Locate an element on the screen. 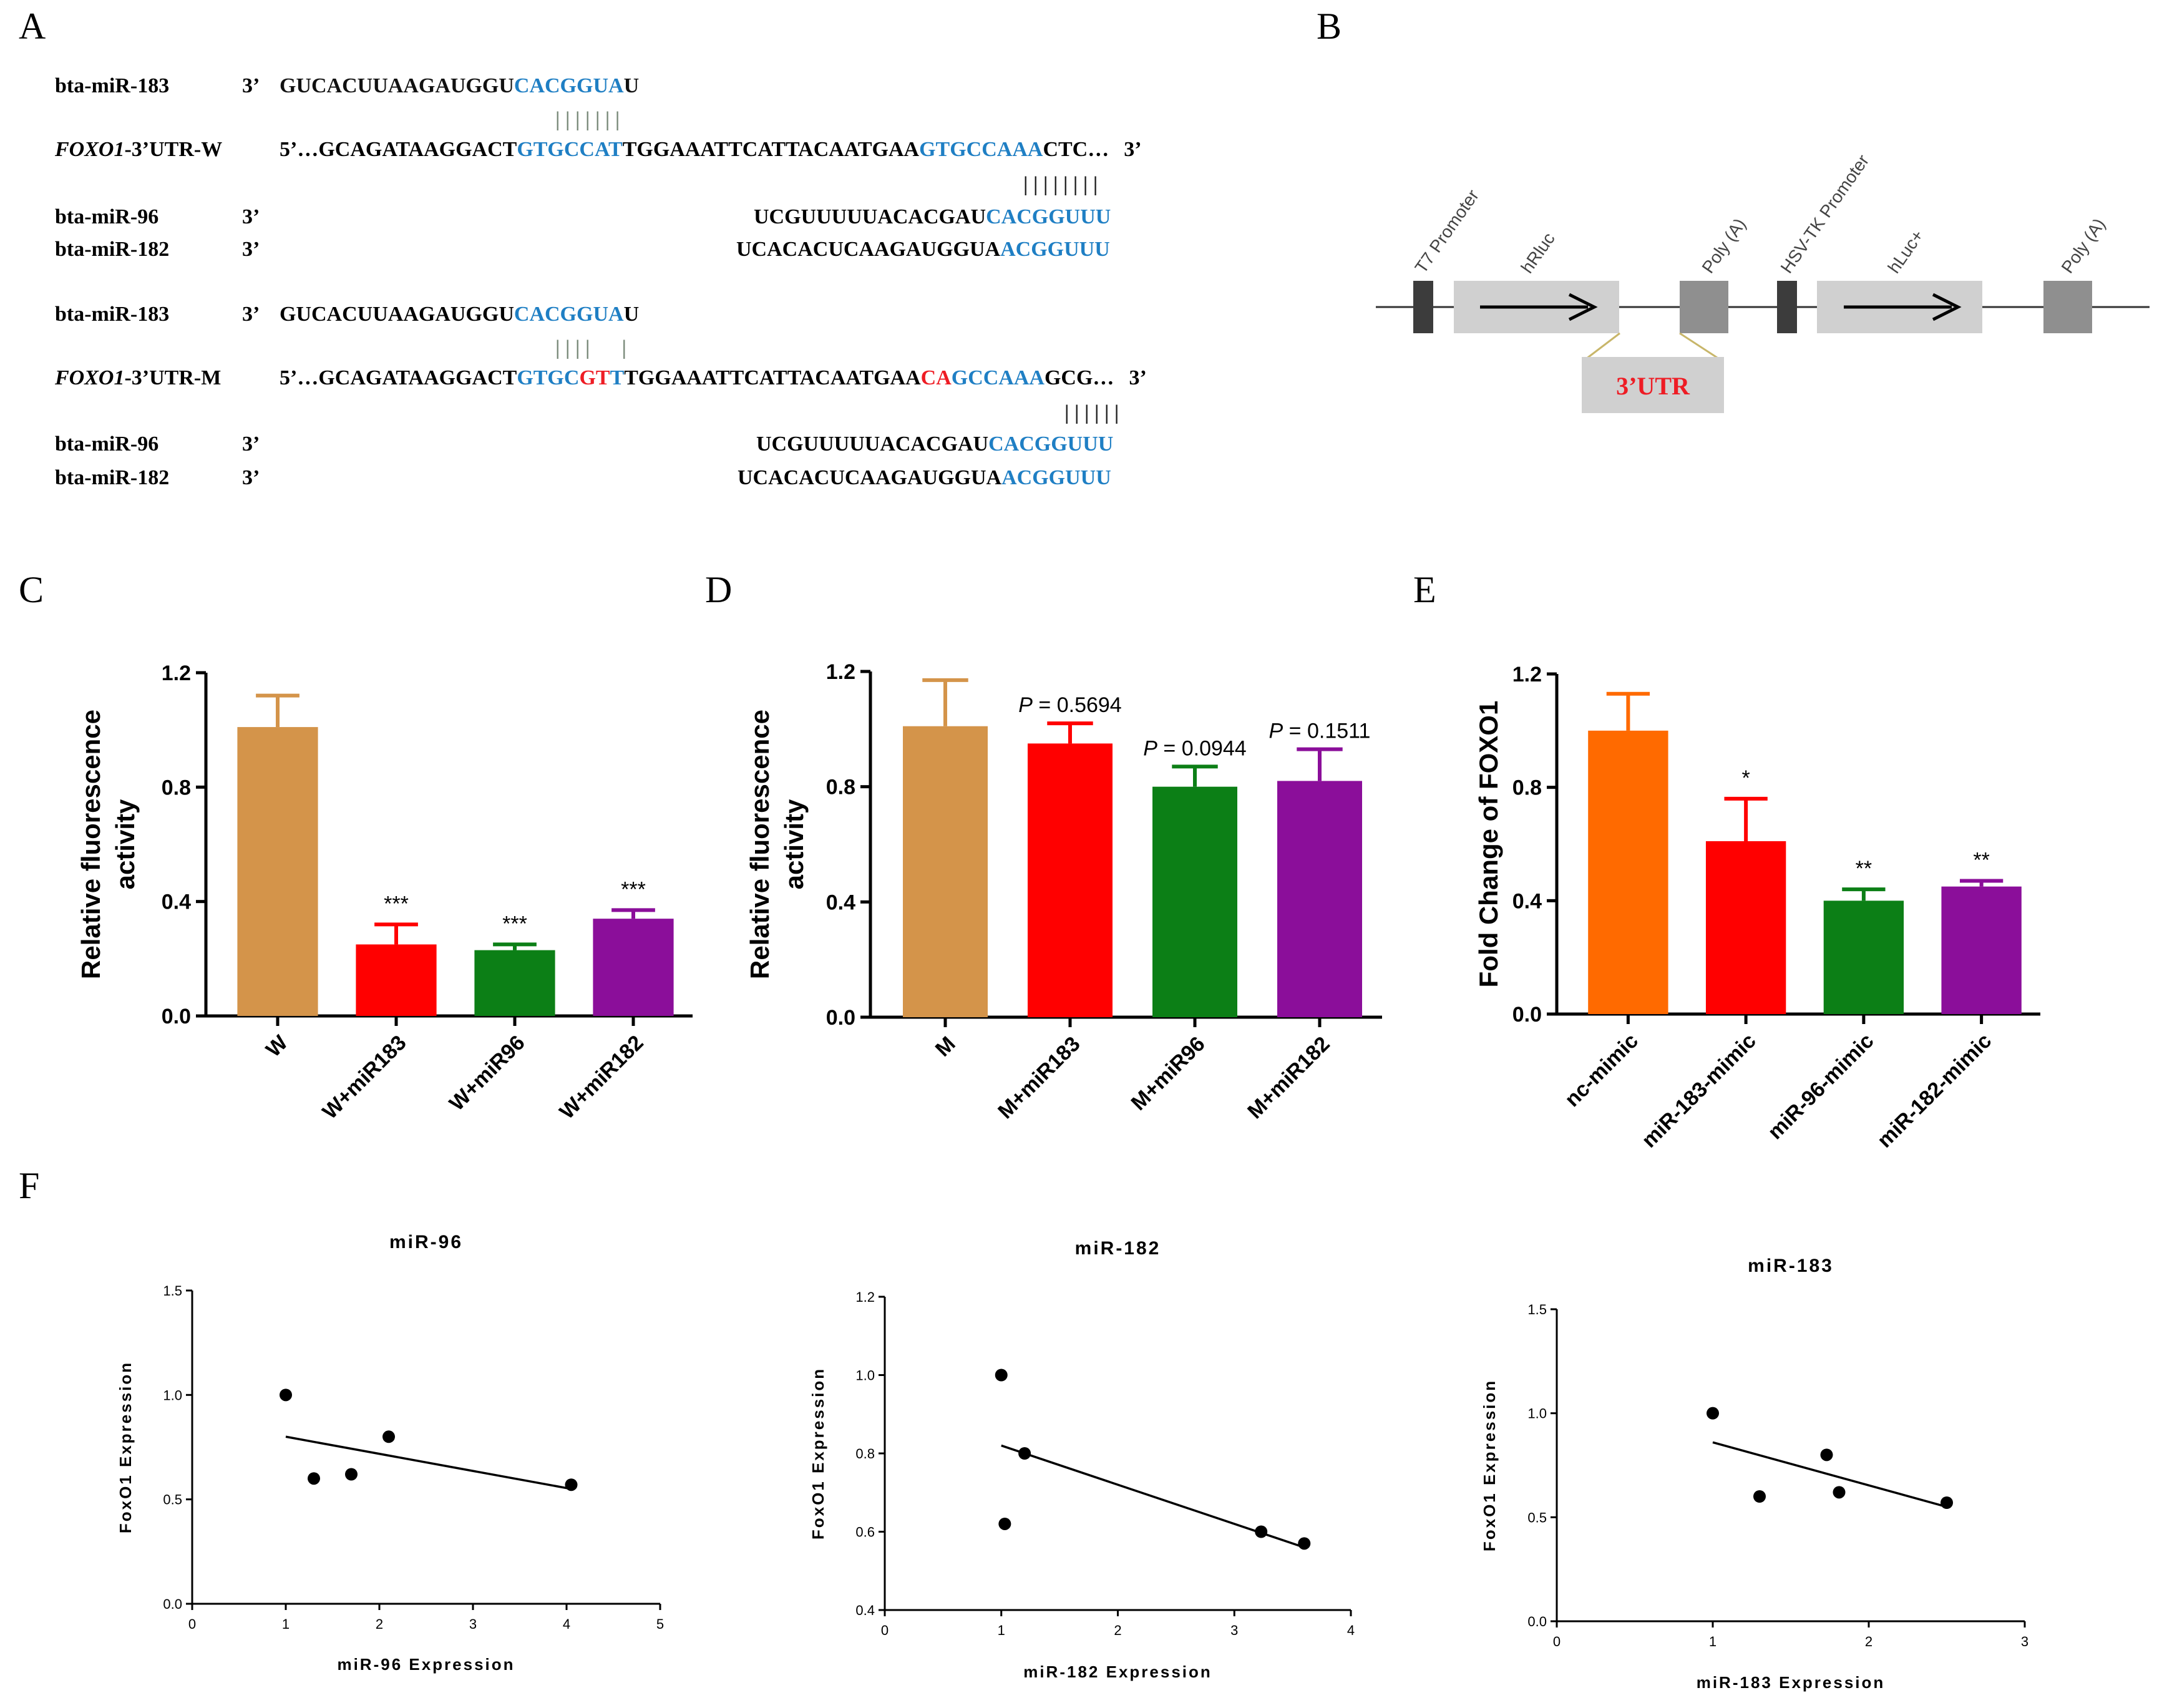 The image size is (2167, 1708). hsv-tk-promoter-label: HSV-TK Promoter is located at coordinates (1825, 213).